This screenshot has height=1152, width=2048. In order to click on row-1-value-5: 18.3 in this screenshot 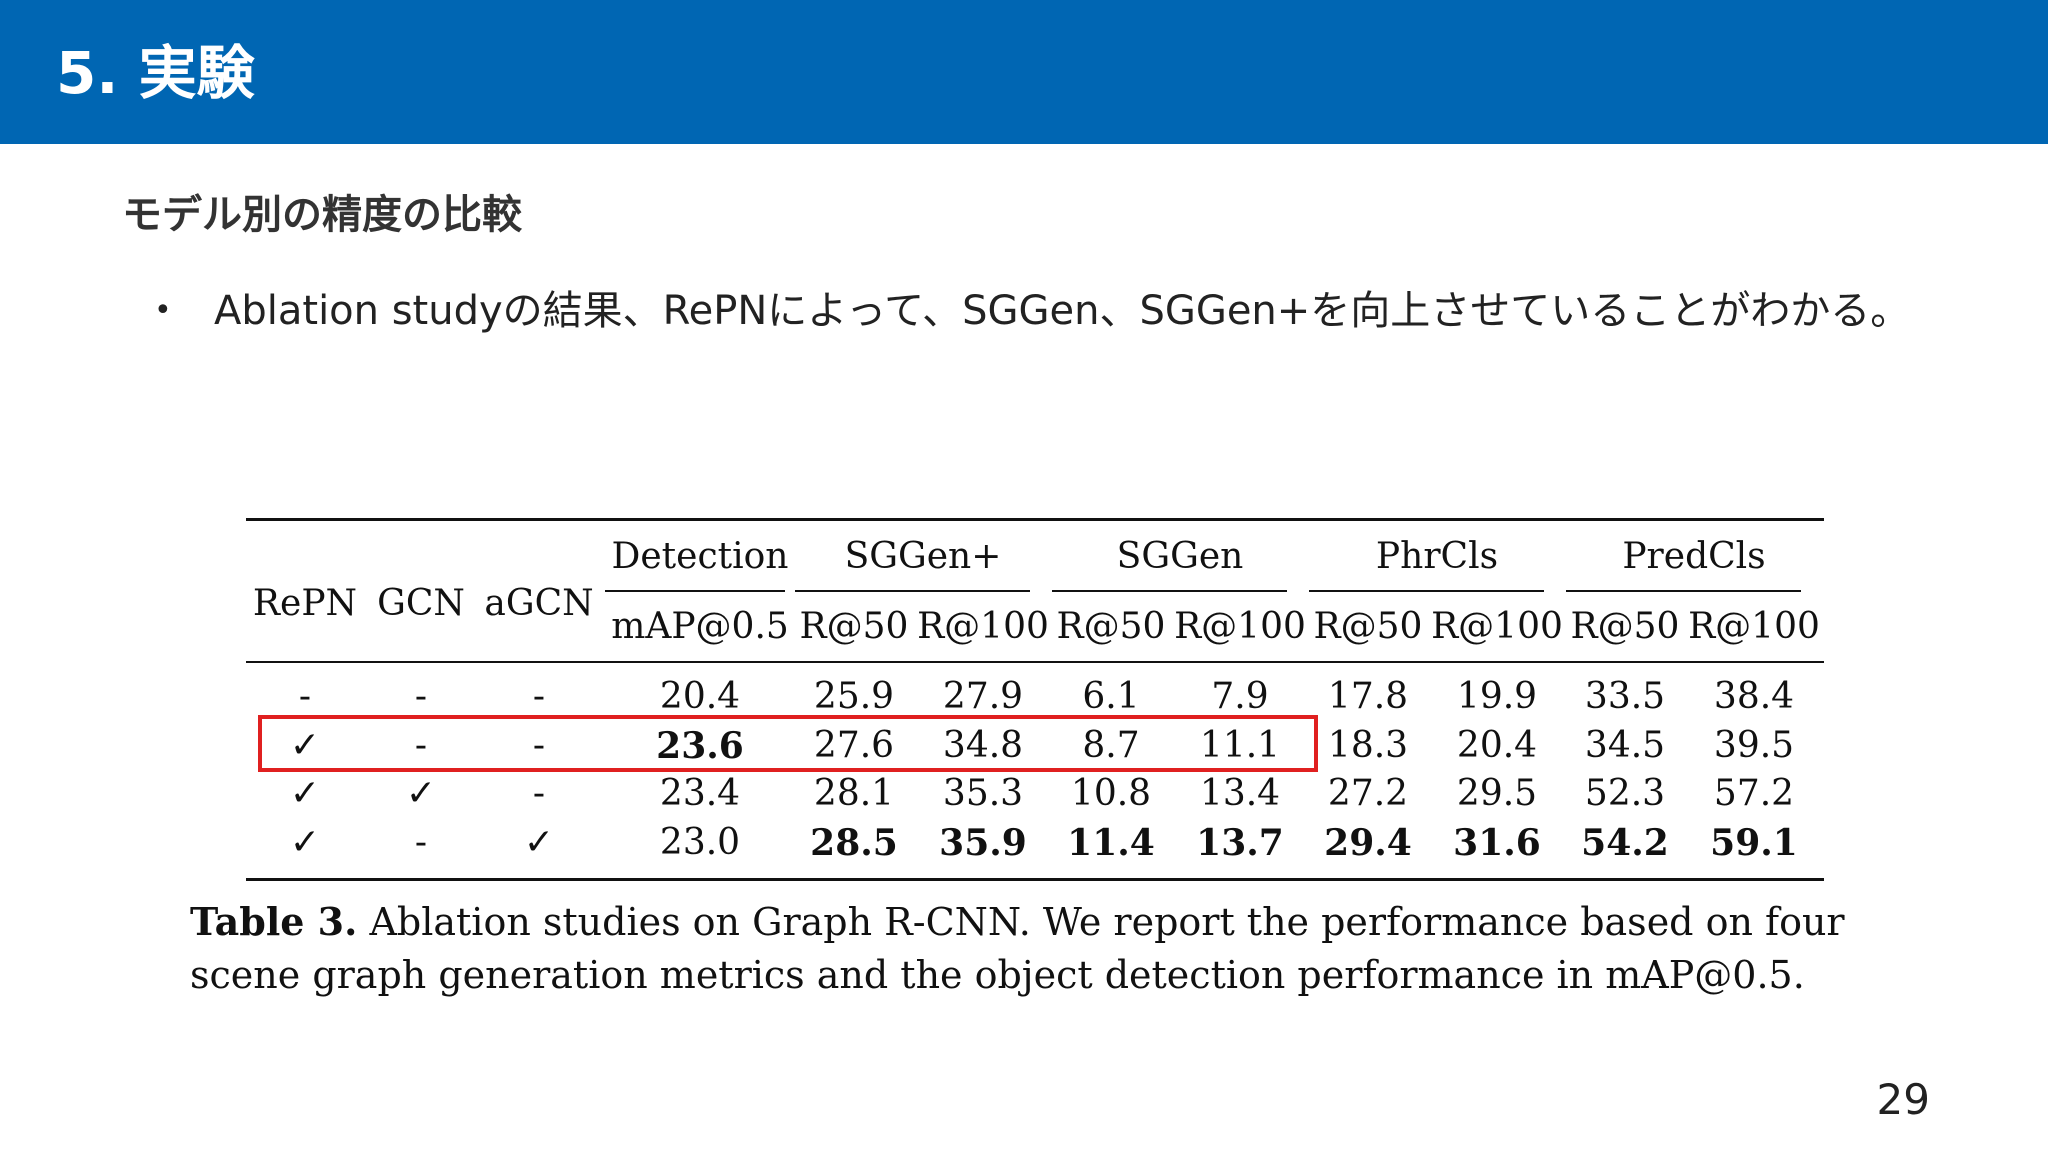, I will do `click(1368, 745)`.